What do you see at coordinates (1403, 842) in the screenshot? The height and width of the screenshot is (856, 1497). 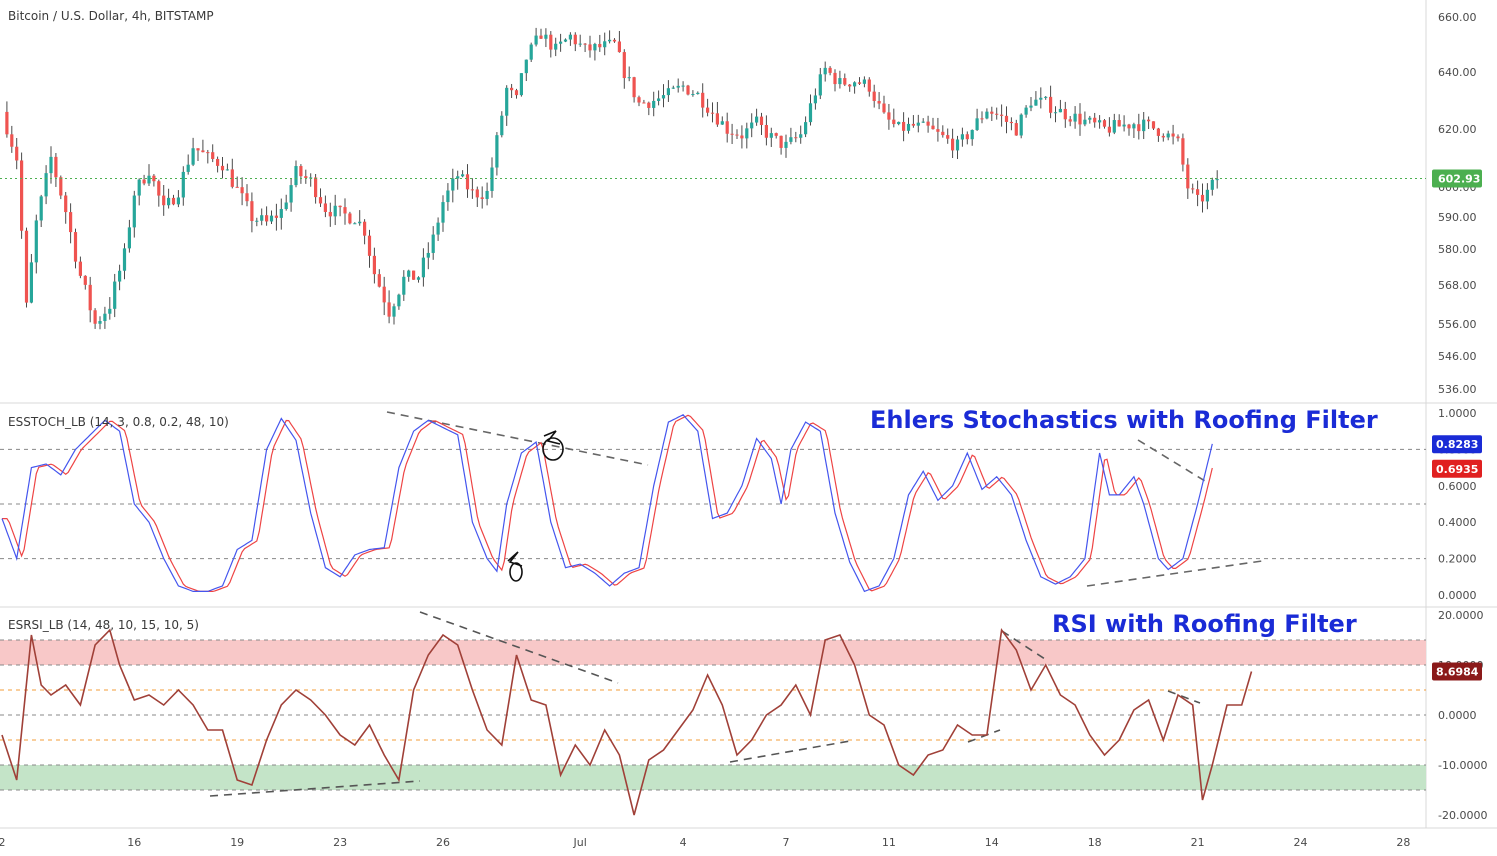 I see `time-tick-label: 28` at bounding box center [1403, 842].